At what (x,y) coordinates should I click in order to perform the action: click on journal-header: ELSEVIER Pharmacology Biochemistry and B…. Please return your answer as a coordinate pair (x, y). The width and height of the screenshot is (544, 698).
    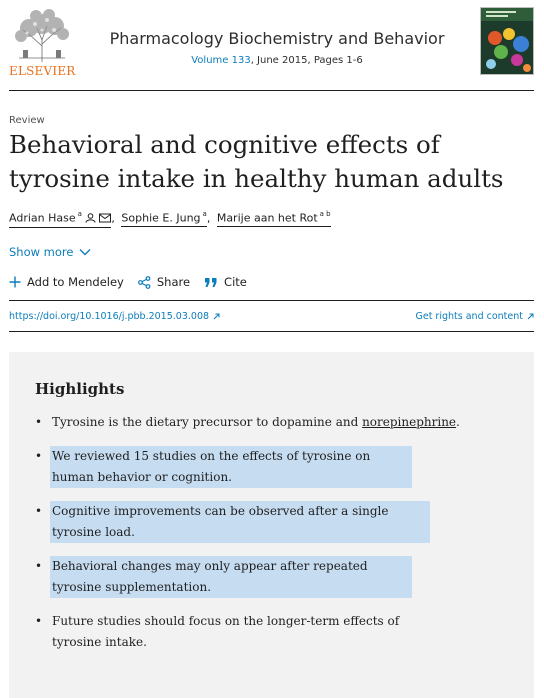
    Looking at the image, I should click on (272, 46).